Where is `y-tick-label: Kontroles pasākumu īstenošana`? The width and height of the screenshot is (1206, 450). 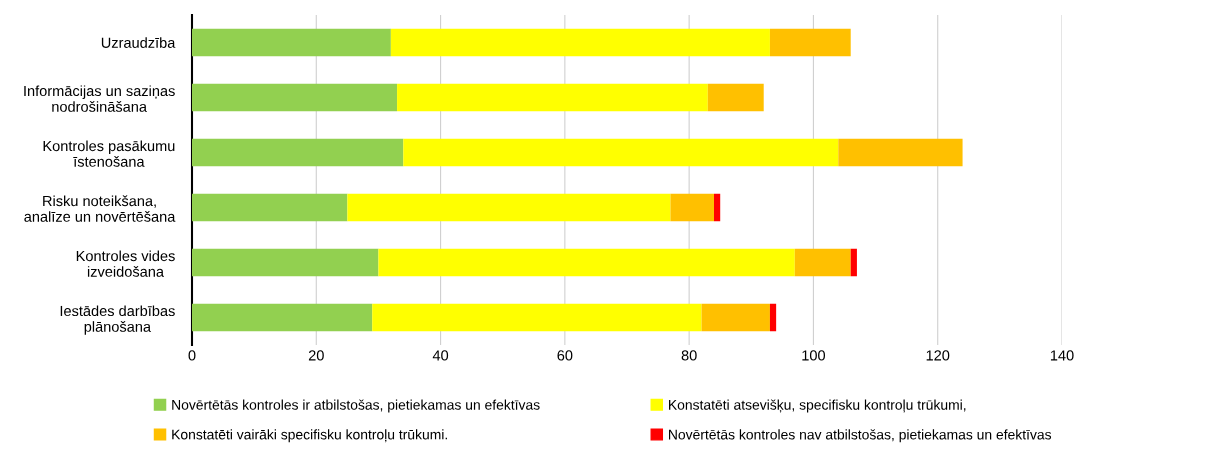 y-tick-label: Kontroles pasākumu īstenošana is located at coordinates (109, 153).